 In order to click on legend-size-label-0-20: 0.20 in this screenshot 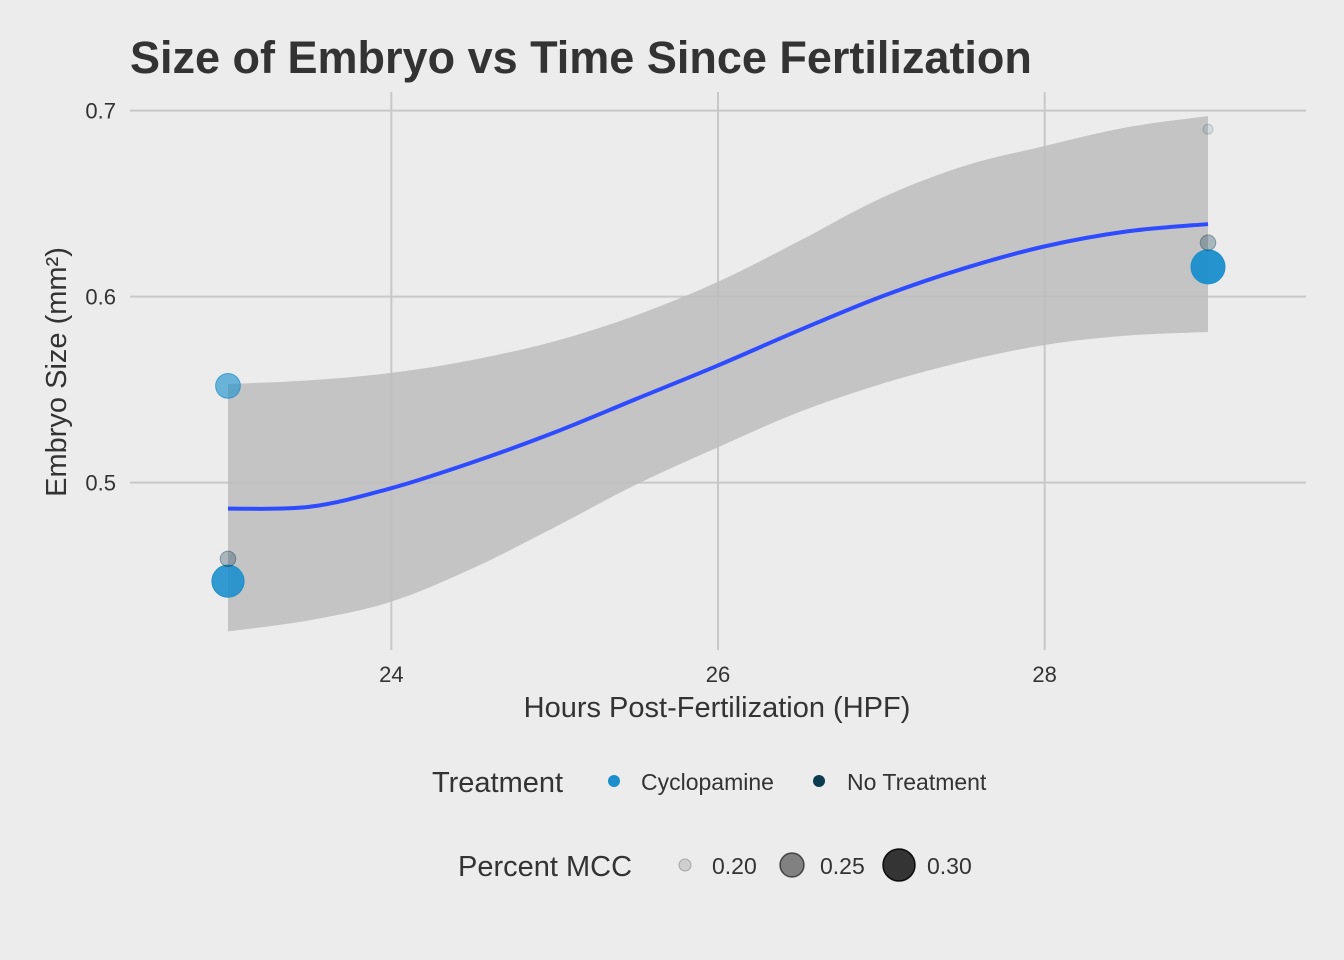, I will do `click(734, 866)`.